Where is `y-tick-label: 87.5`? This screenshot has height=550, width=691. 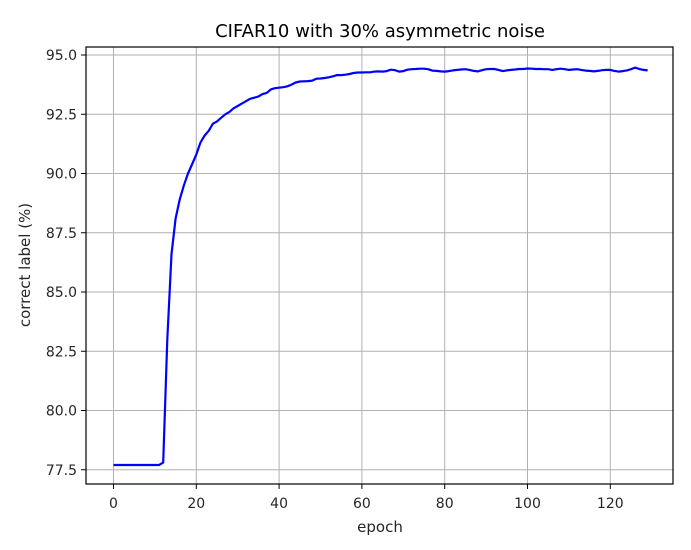 y-tick-label: 87.5 is located at coordinates (61, 234).